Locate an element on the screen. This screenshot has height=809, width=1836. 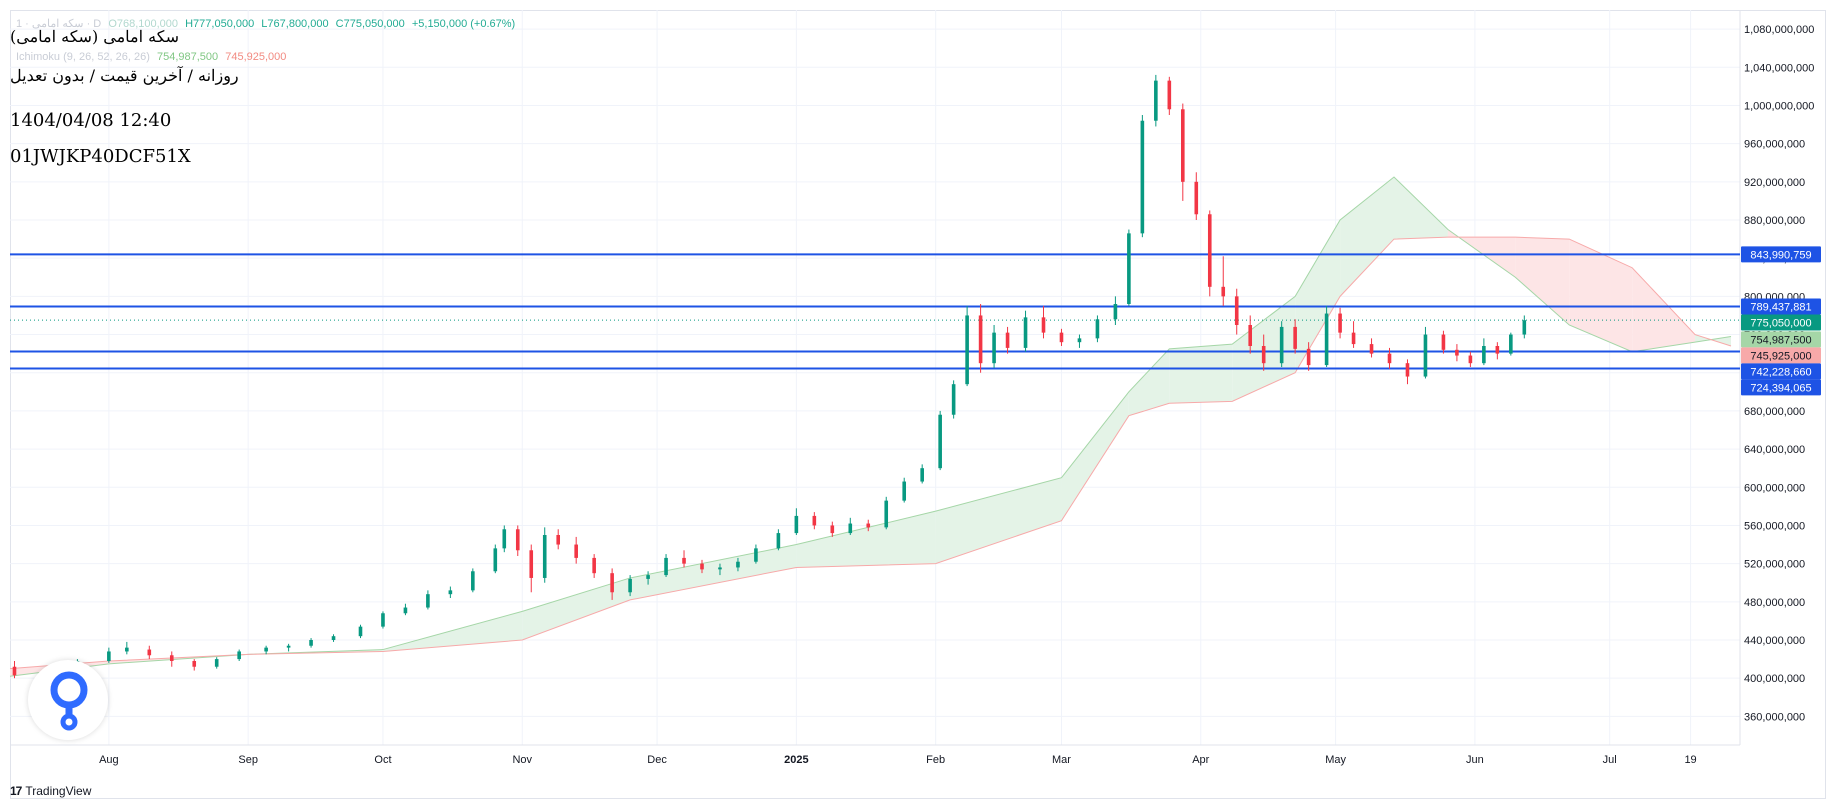
price-label-text: 724,394,065 is located at coordinates (1780, 388).